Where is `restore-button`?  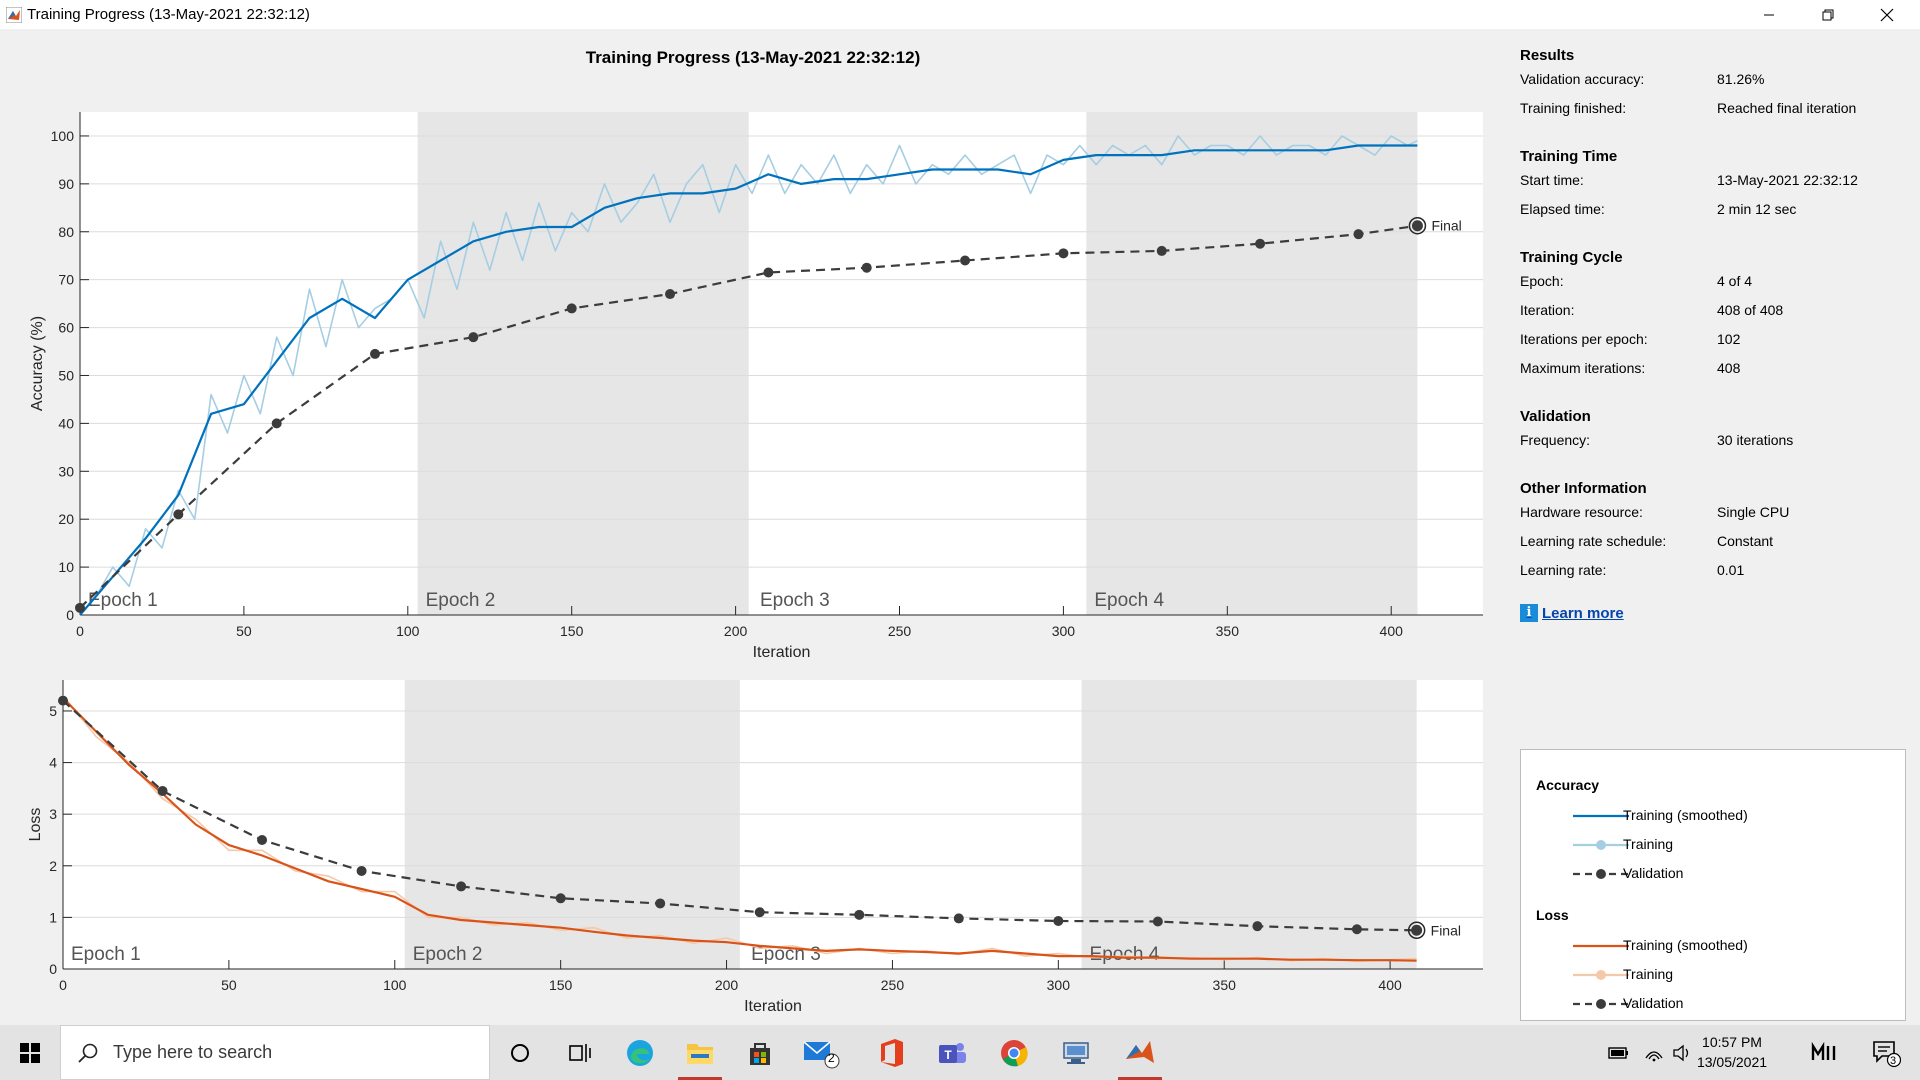
restore-button is located at coordinates (1828, 14).